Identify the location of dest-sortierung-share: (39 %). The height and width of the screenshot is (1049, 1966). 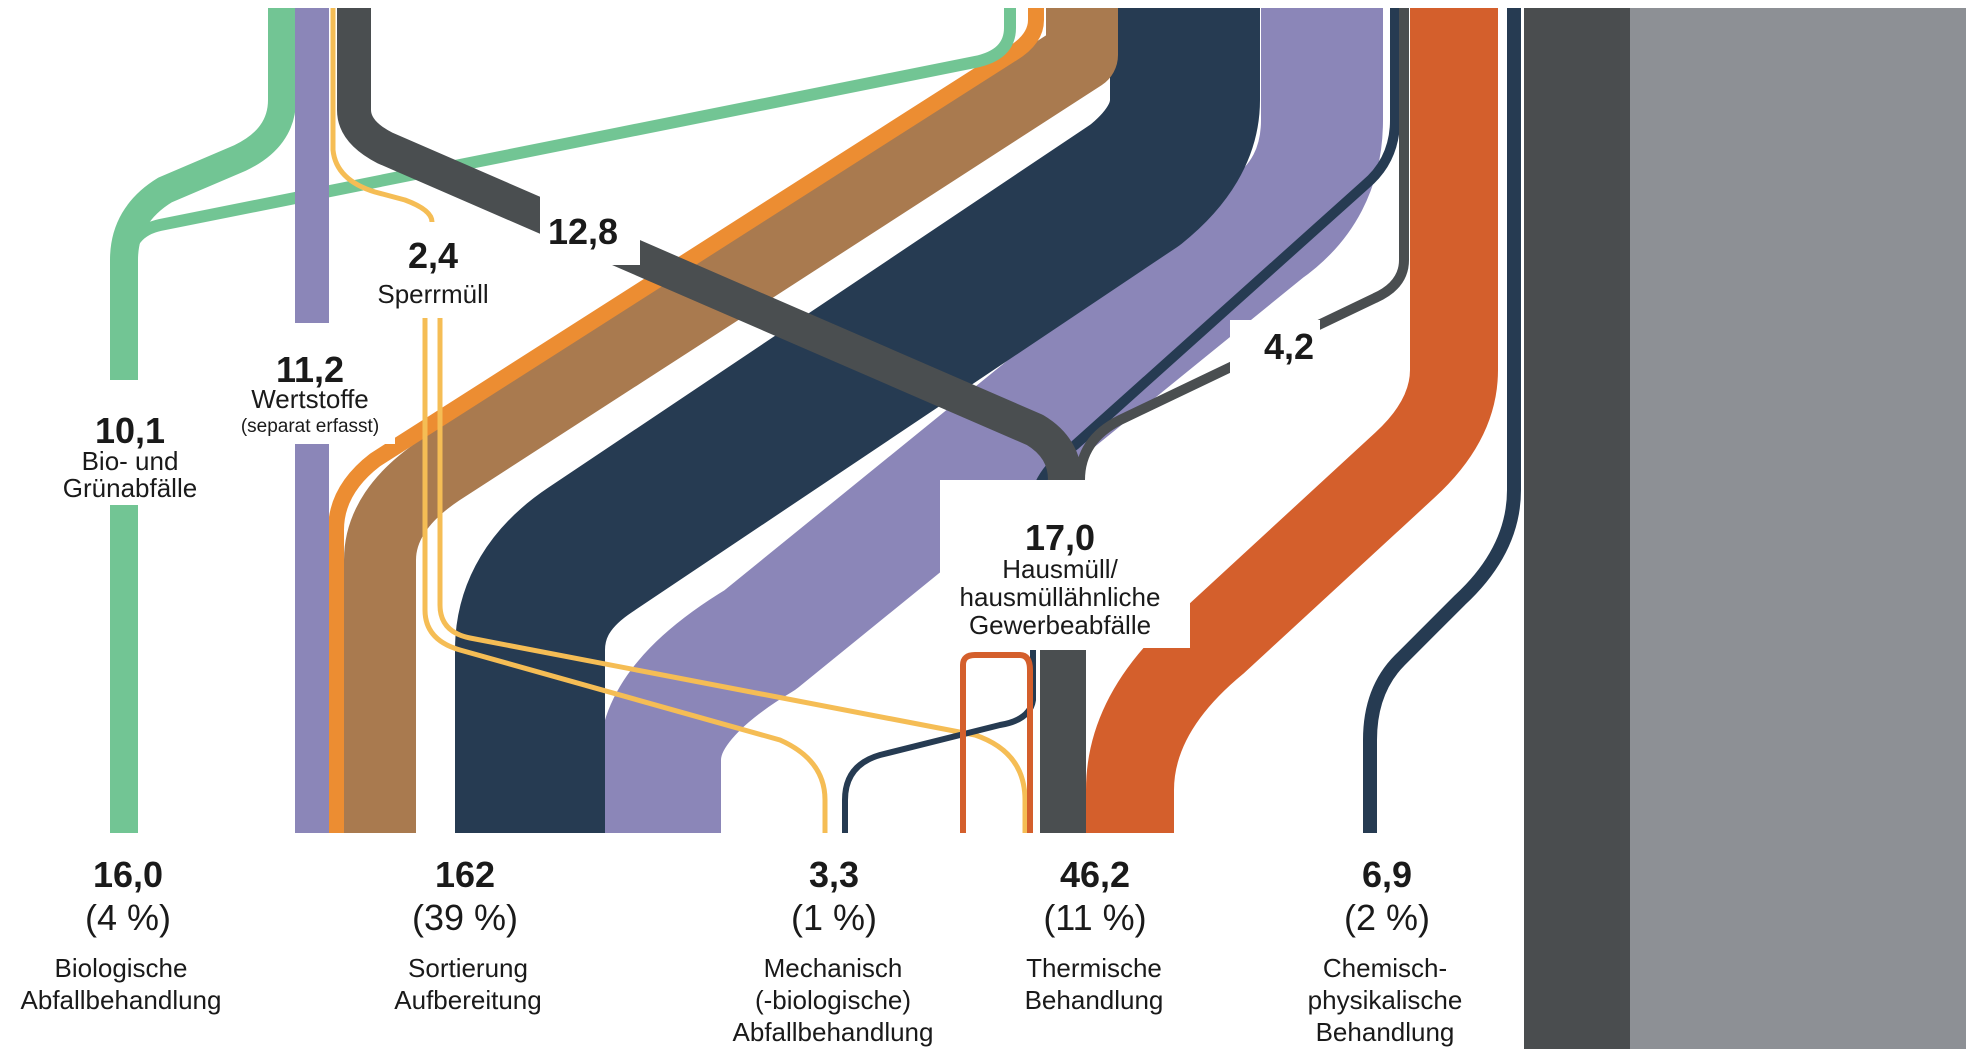
(465, 917).